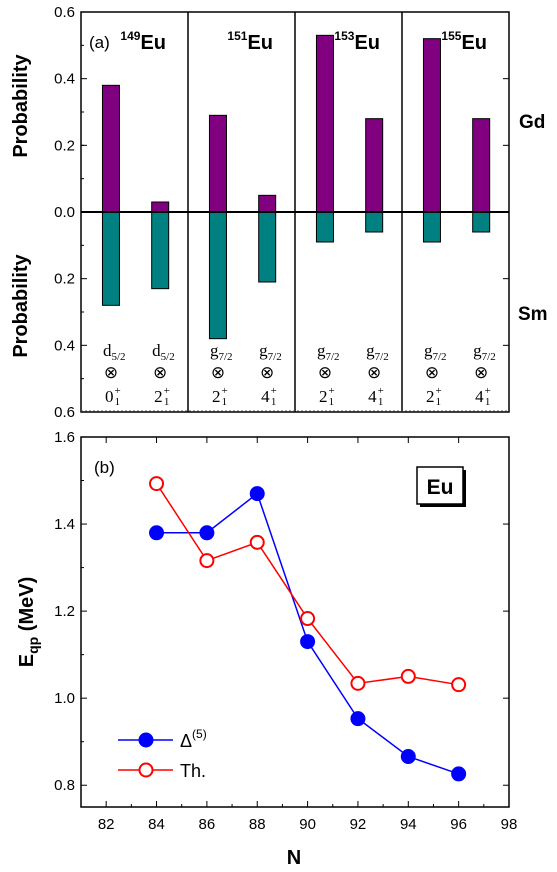  I want to click on nucleus-label: 155Eu, so click(464, 41).